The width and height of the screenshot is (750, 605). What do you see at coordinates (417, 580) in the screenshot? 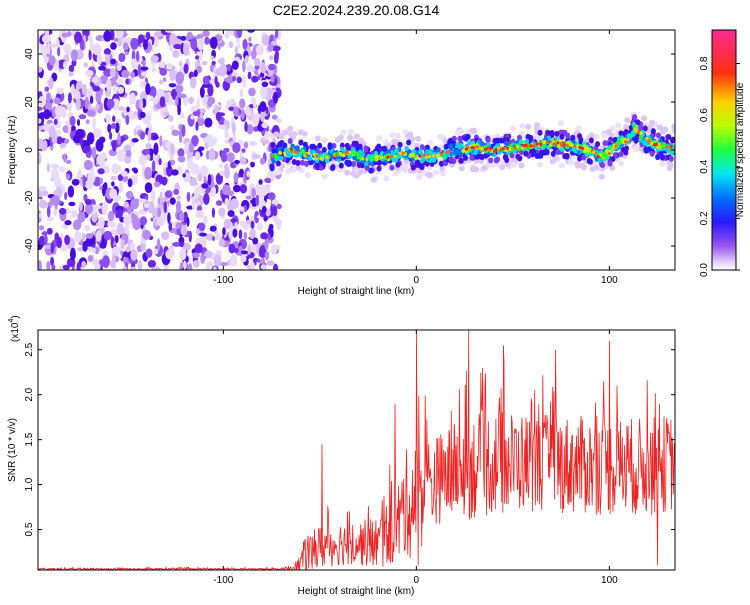
I see `x-tick-label: 0` at bounding box center [417, 580].